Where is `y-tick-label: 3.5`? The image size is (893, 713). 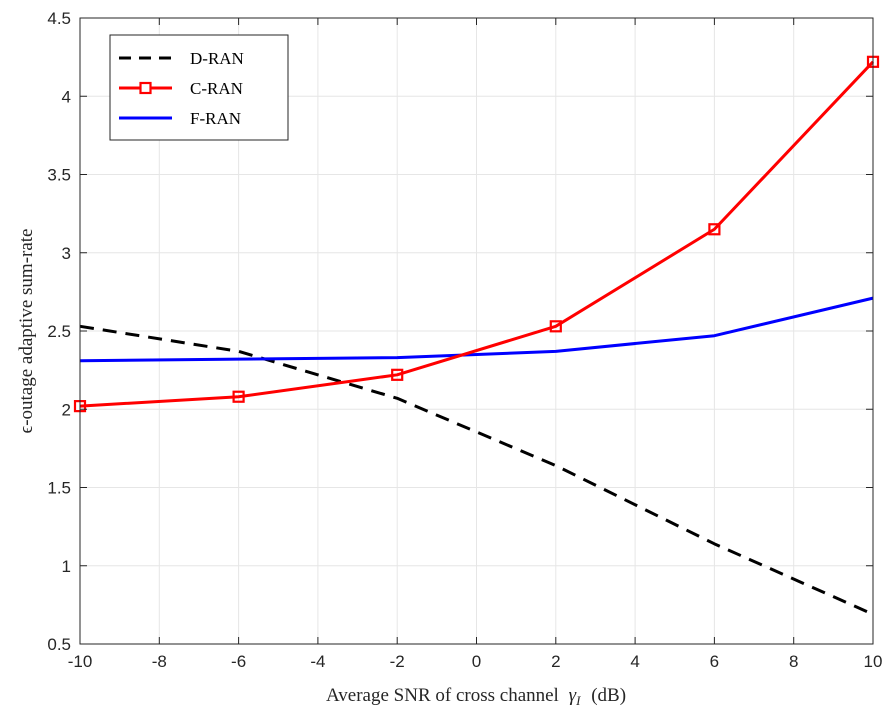 y-tick-label: 3.5 is located at coordinates (59, 175).